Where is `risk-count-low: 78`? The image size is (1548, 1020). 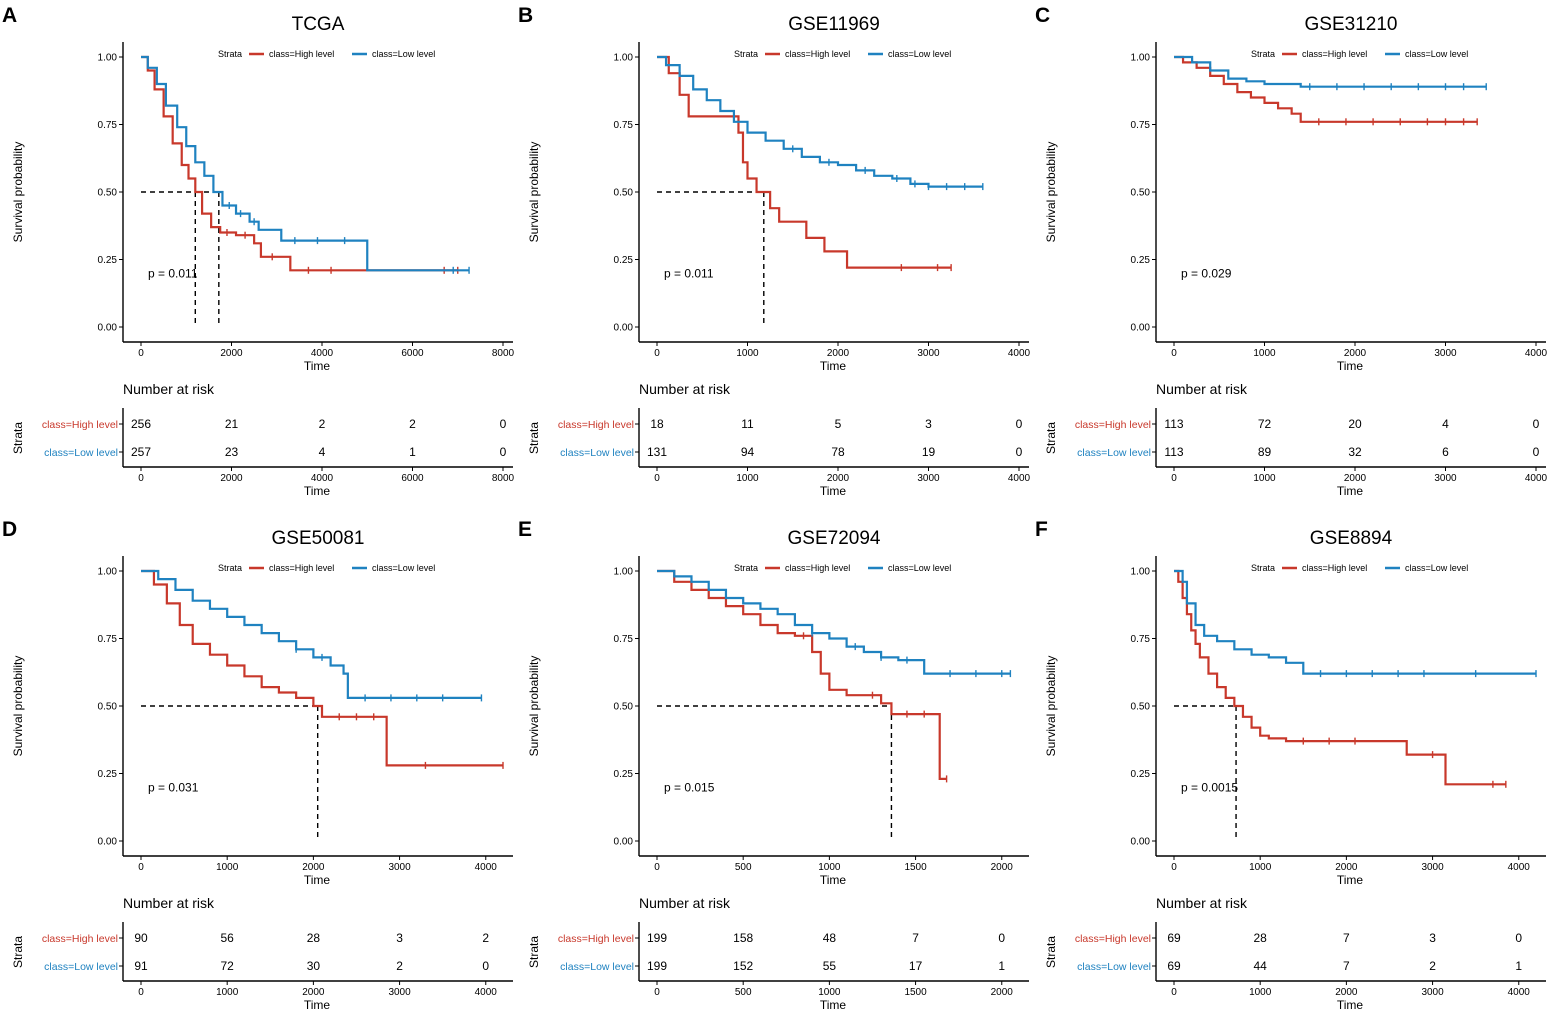
risk-count-low: 78 is located at coordinates (838, 452).